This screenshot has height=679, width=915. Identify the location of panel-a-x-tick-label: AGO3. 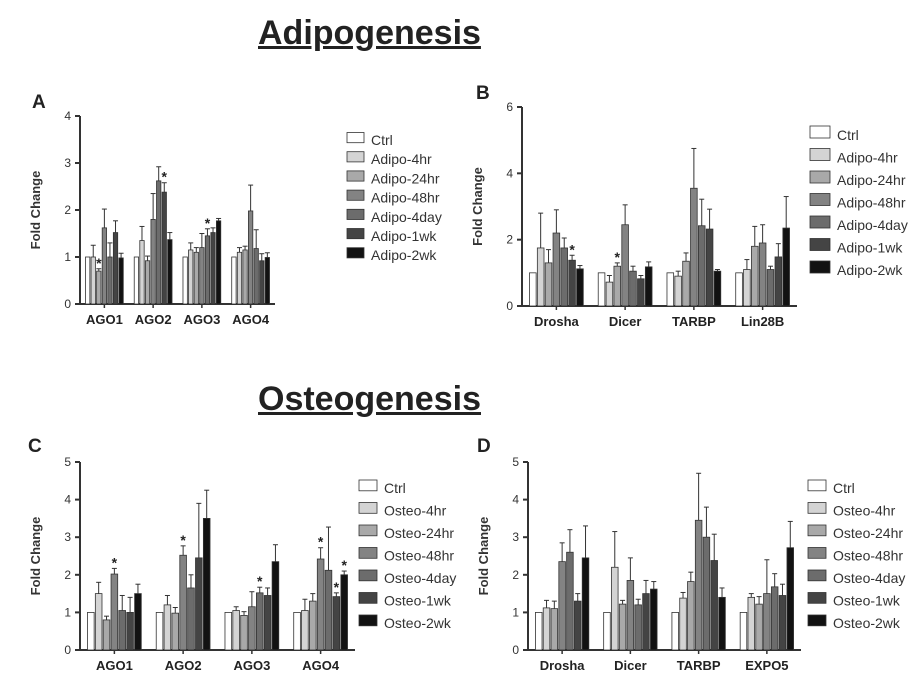
(201, 319).